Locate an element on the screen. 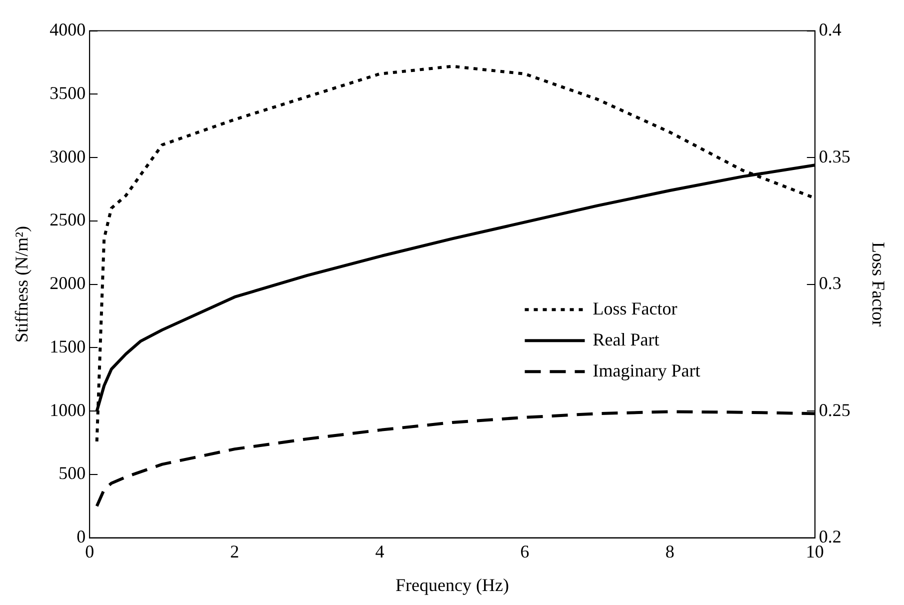  y-axis-title: Stiffness (N/m²) is located at coordinates (22, 284).